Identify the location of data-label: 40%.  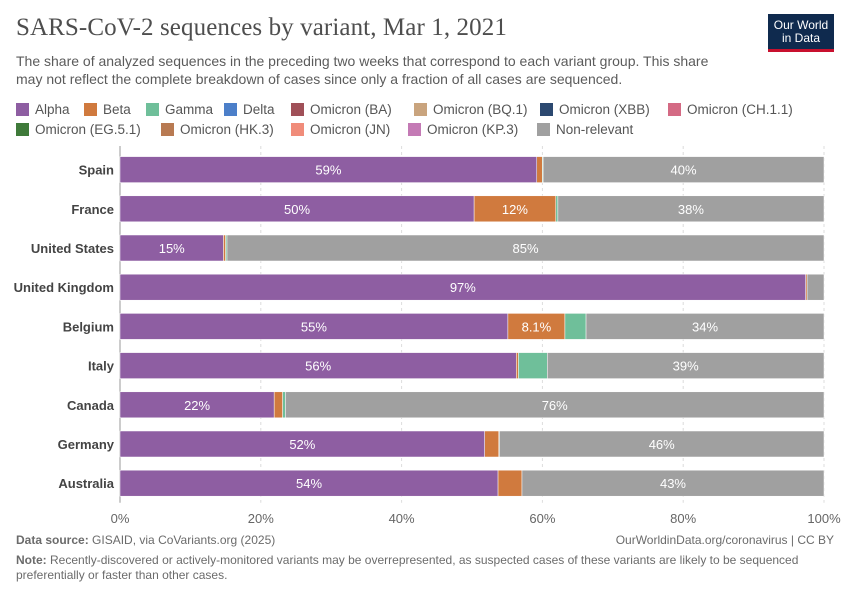
(684, 170).